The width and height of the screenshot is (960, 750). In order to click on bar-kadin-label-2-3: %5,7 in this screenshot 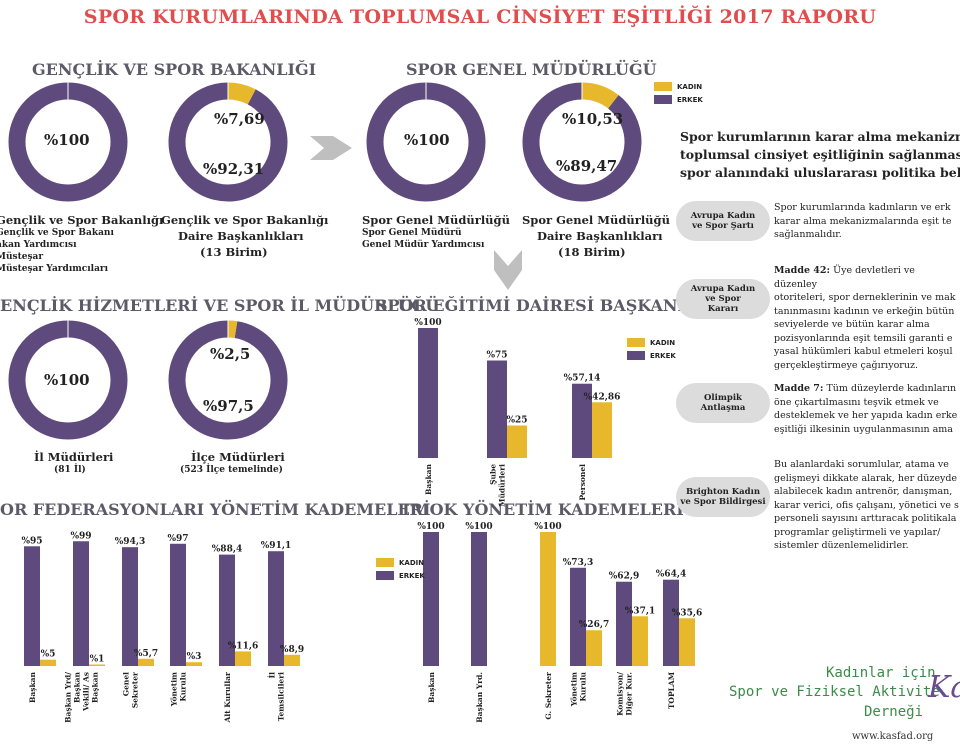, I will do `click(146, 654)`.